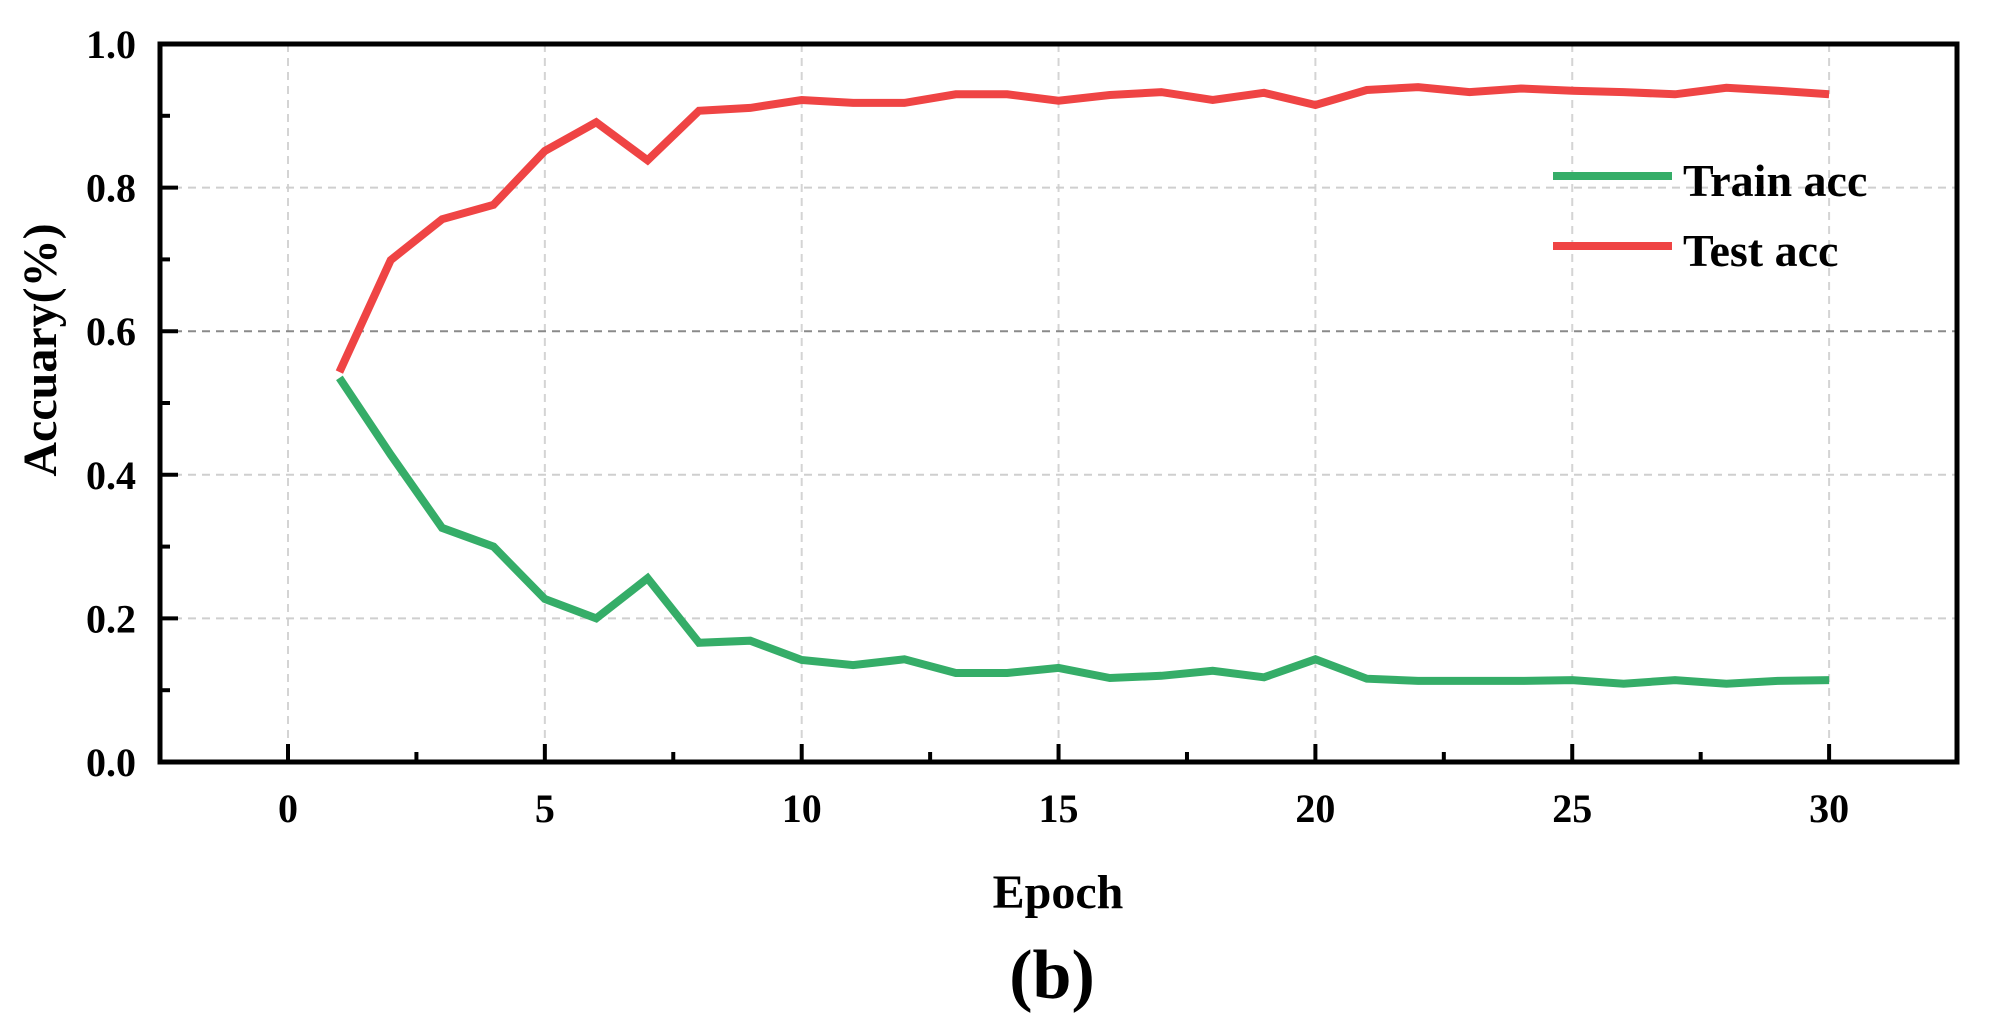 Image resolution: width=1990 pixels, height=1033 pixels. I want to click on legend-item-test: Test acc, so click(1695, 250).